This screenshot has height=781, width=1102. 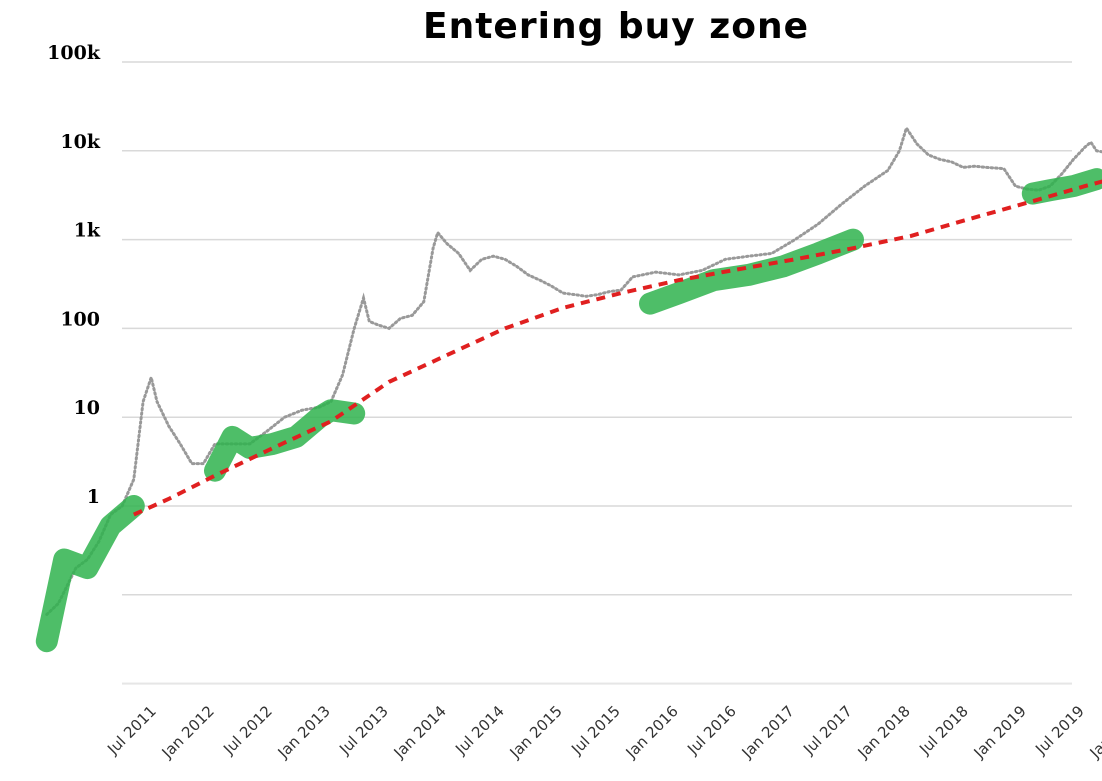 I want to click on y-tick-label: 1k, so click(x=87, y=231).